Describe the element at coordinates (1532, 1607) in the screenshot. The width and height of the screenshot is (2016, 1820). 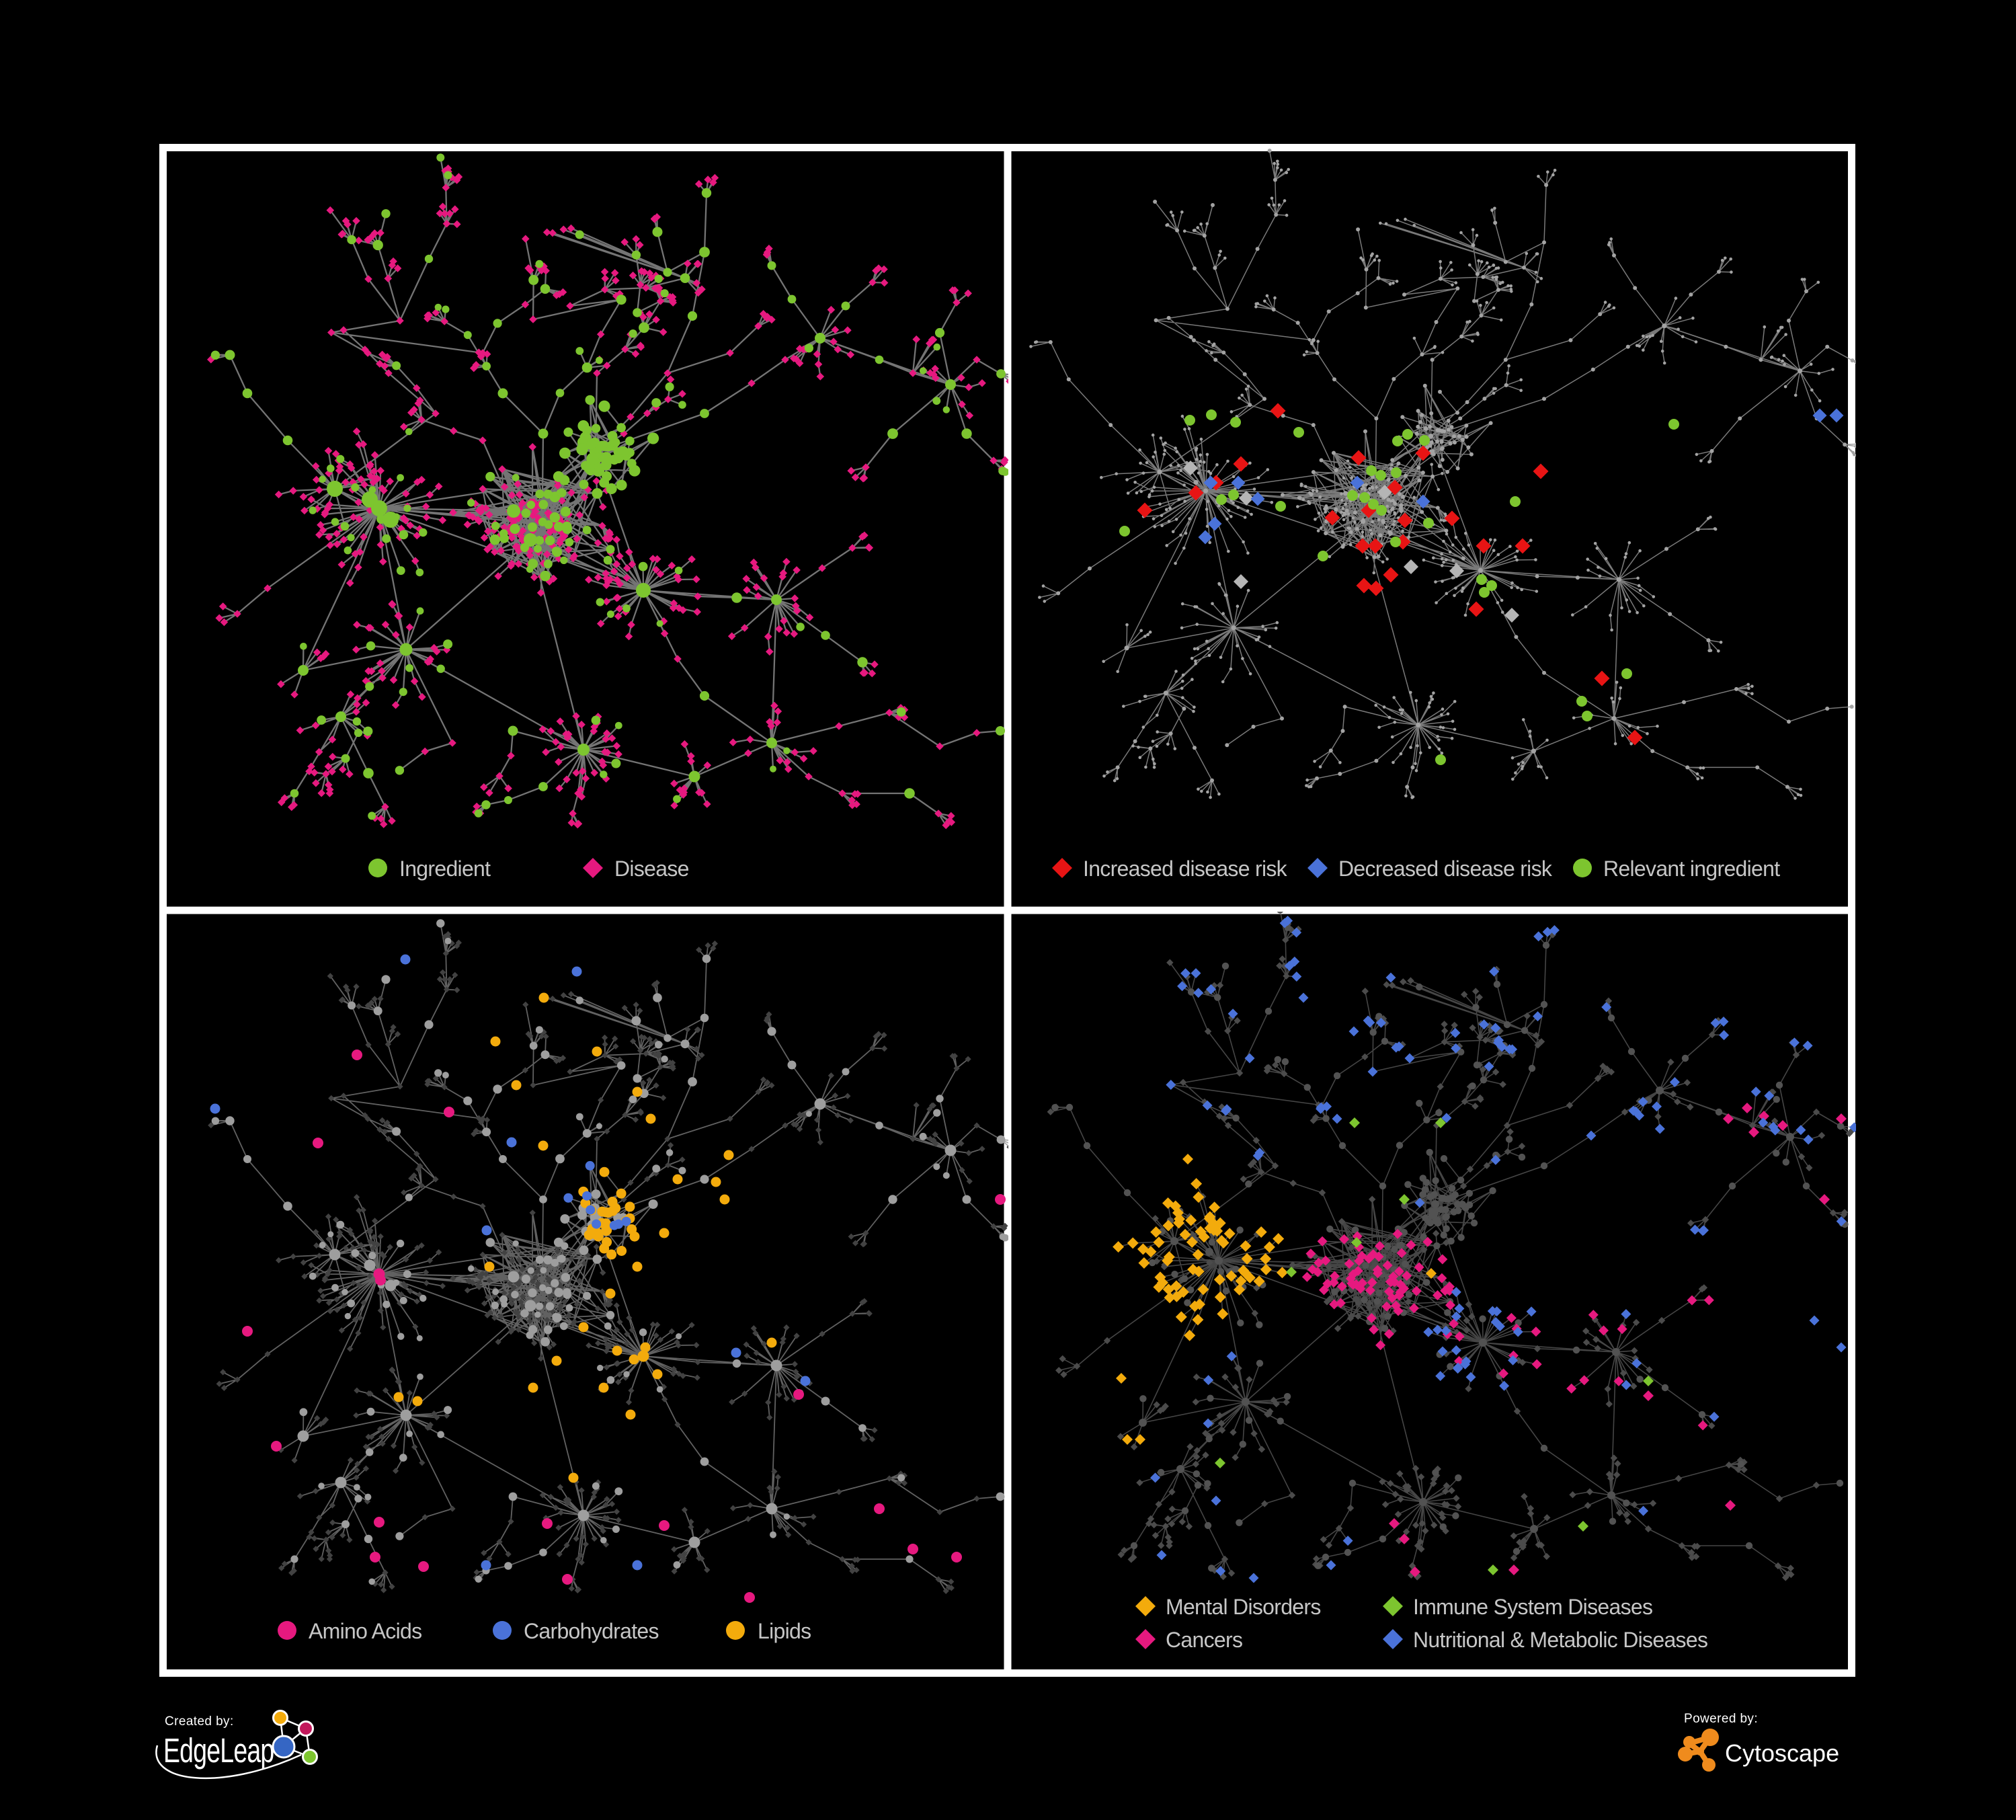
I see `svg-text: Immune System Diseases` at that location.